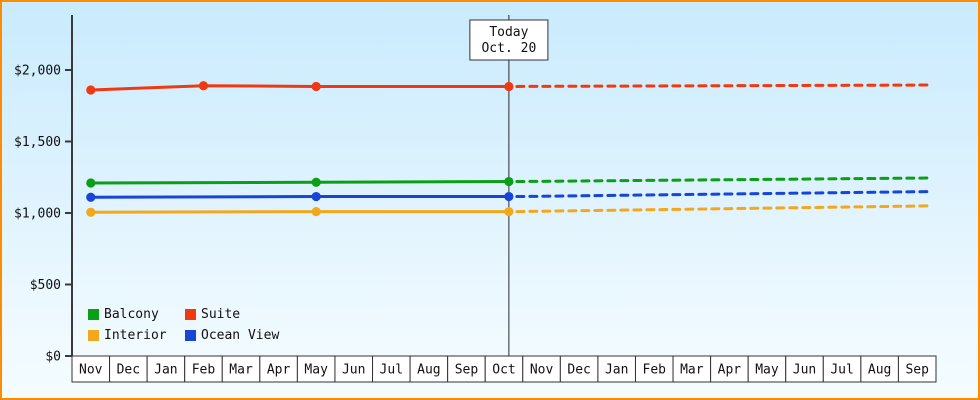  I want to click on ocean-view-swatch-icon, so click(190, 335).